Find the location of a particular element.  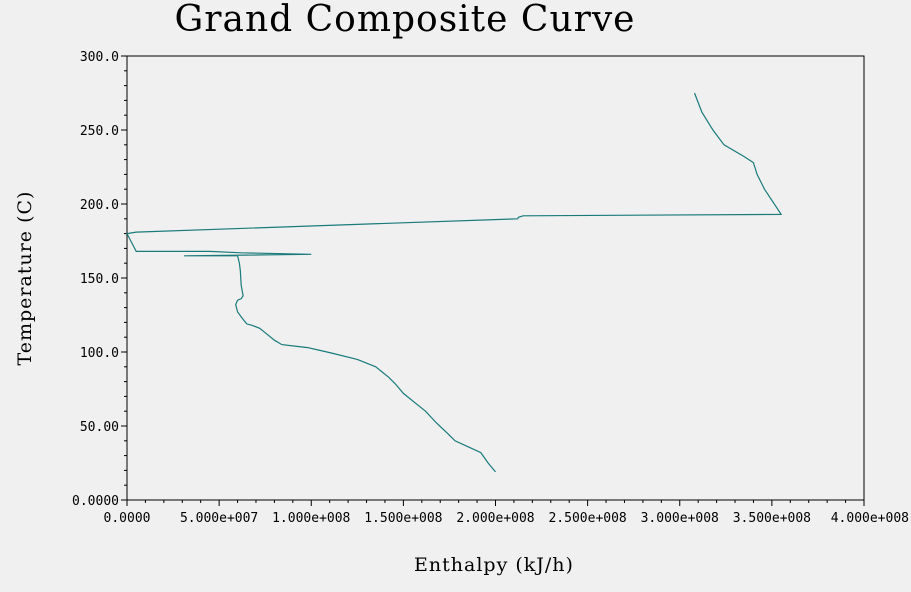

x-tick-label: 1.500e+008 is located at coordinates (403, 518).